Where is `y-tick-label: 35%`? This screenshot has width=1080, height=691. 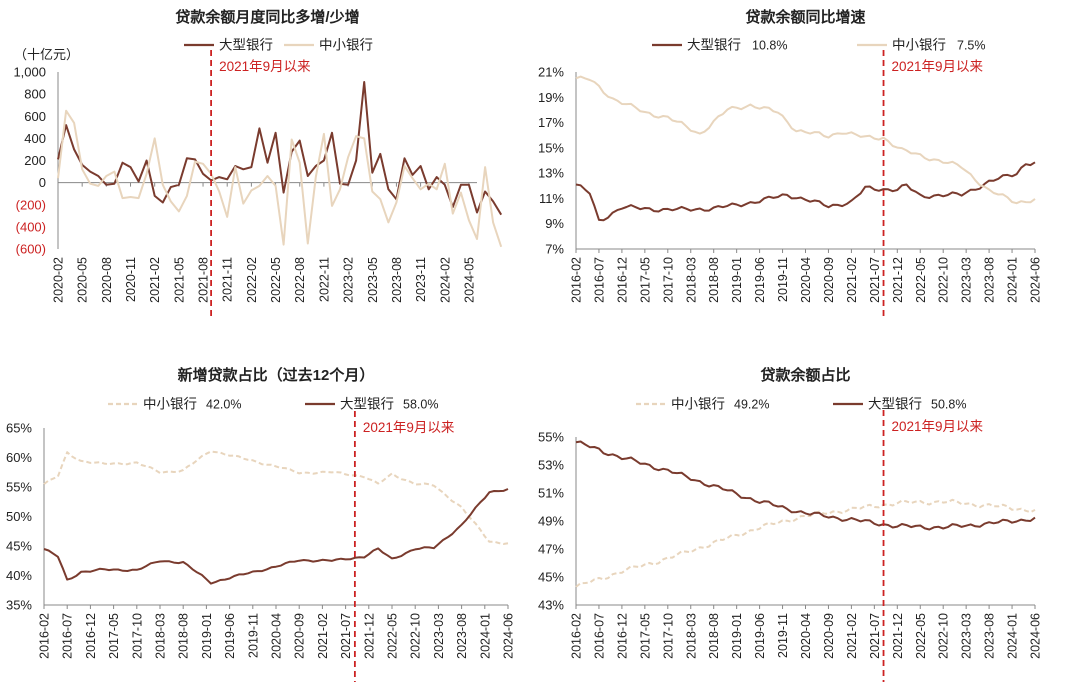 y-tick-label: 35% is located at coordinates (19, 605).